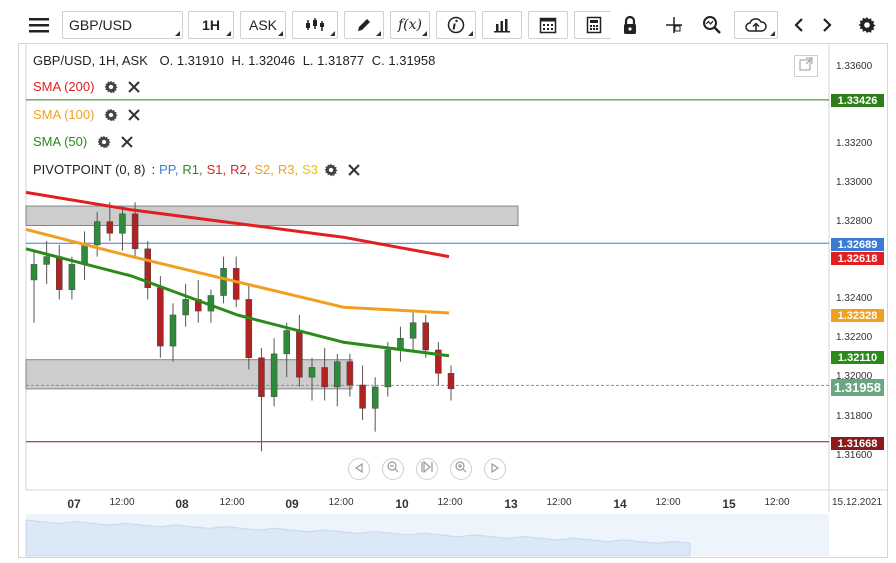 The width and height of the screenshot is (896, 563). What do you see at coordinates (292, 504) in the screenshot?
I see `x-tick-date: 09` at bounding box center [292, 504].